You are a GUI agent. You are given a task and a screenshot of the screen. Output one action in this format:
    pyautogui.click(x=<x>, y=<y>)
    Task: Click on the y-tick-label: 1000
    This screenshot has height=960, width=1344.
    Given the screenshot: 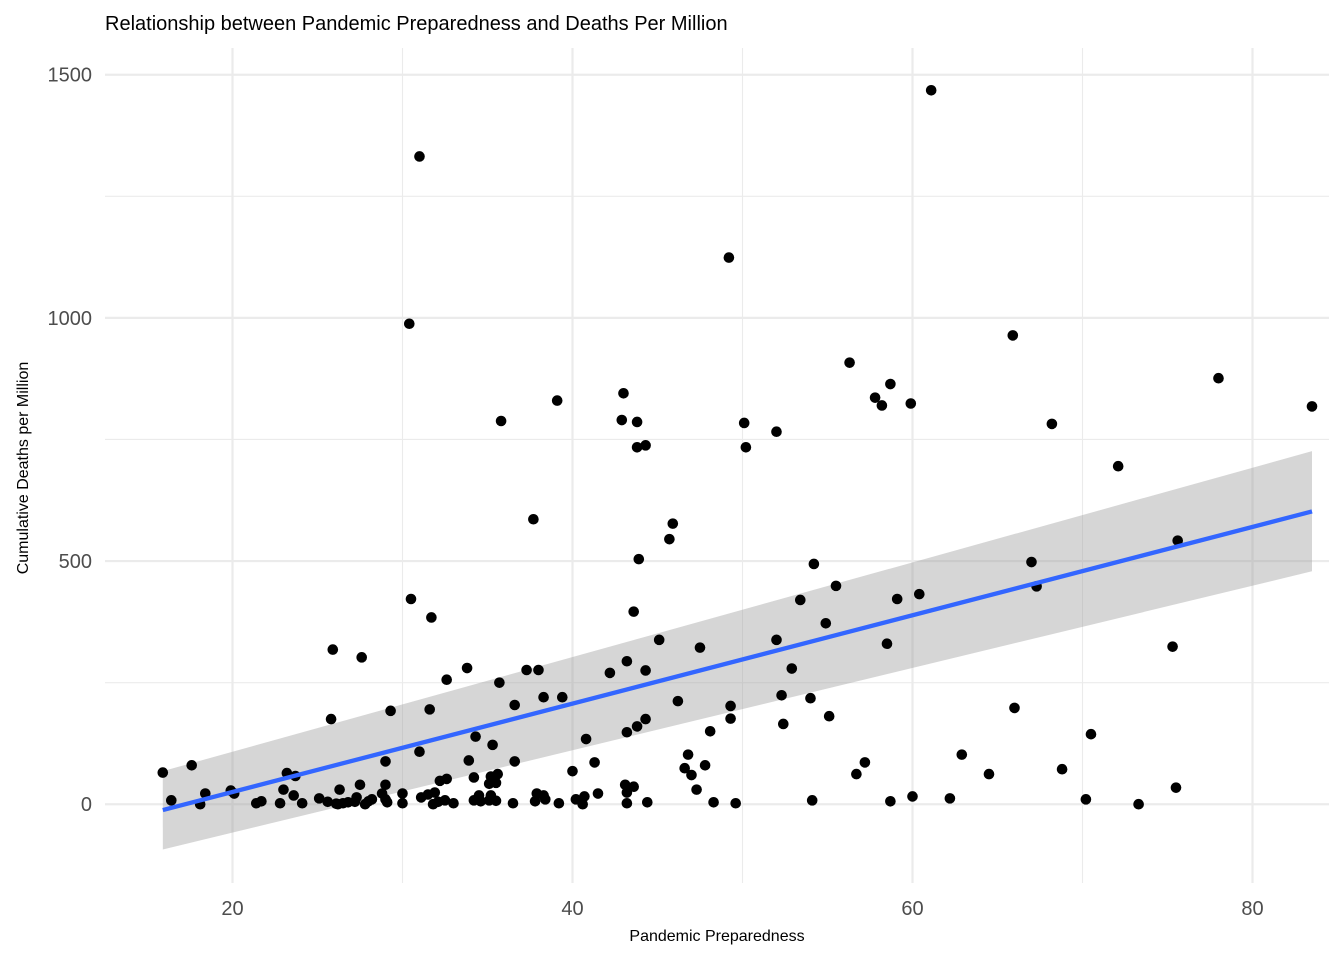 What is the action you would take?
    pyautogui.click(x=70, y=319)
    